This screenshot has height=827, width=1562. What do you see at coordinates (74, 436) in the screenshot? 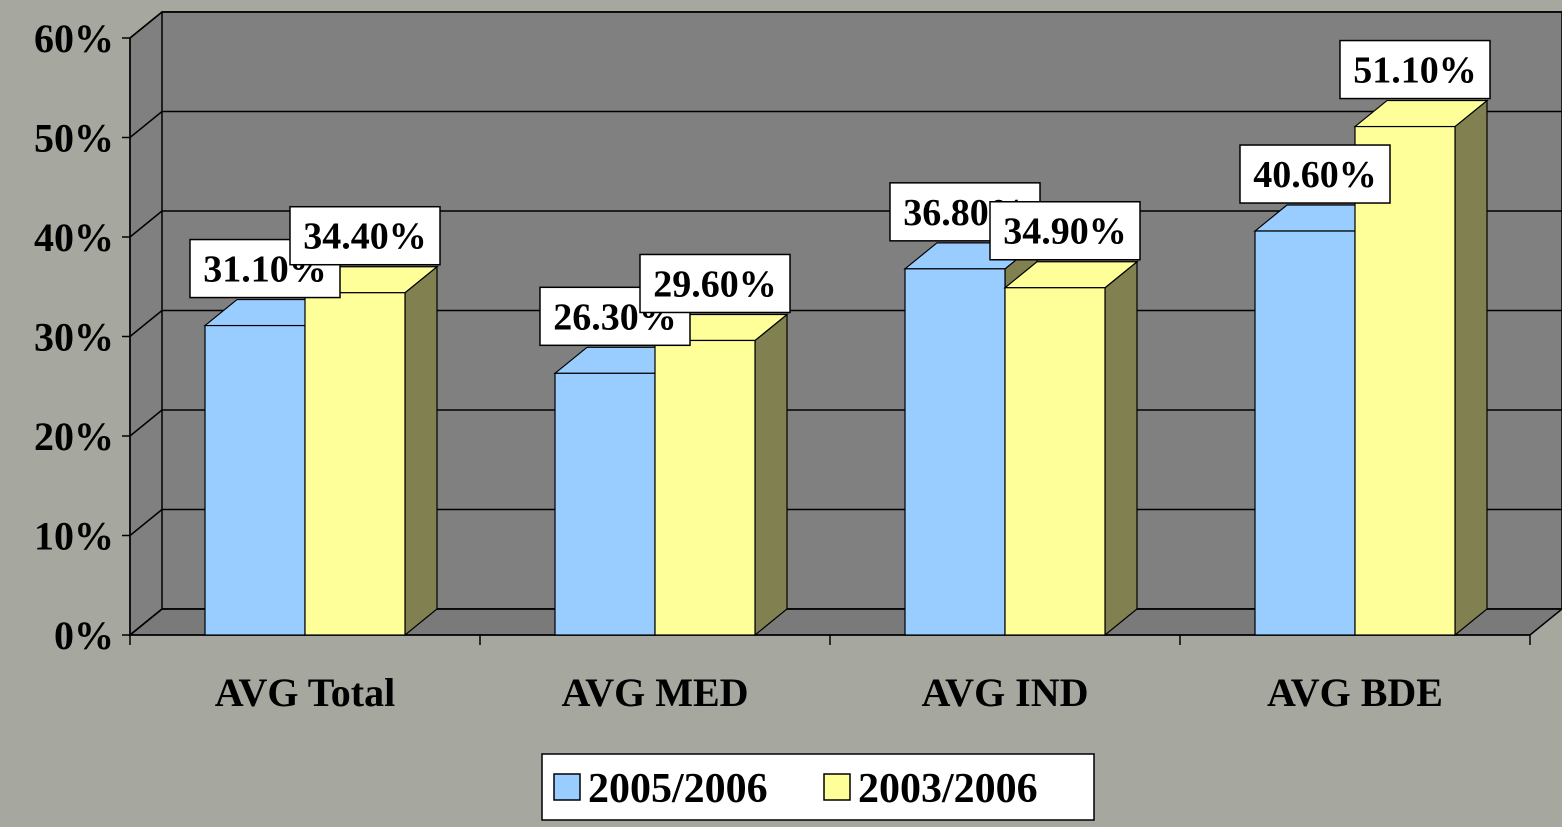
I see `y-tick-label: 20%` at bounding box center [74, 436].